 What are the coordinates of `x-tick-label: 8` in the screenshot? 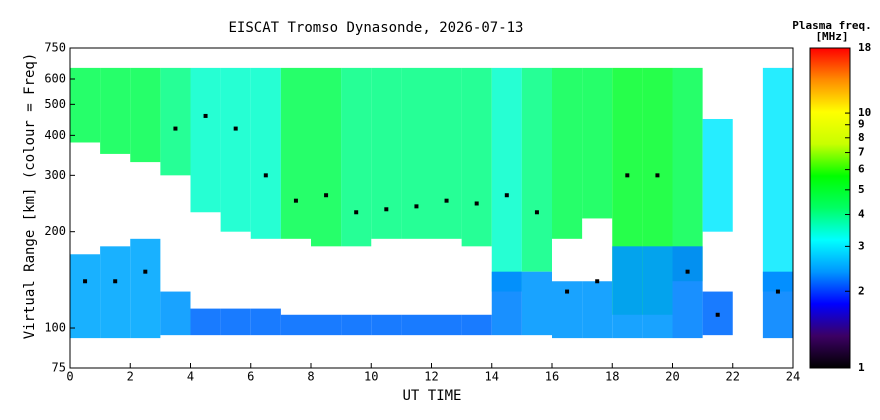 It's located at (310, 377).